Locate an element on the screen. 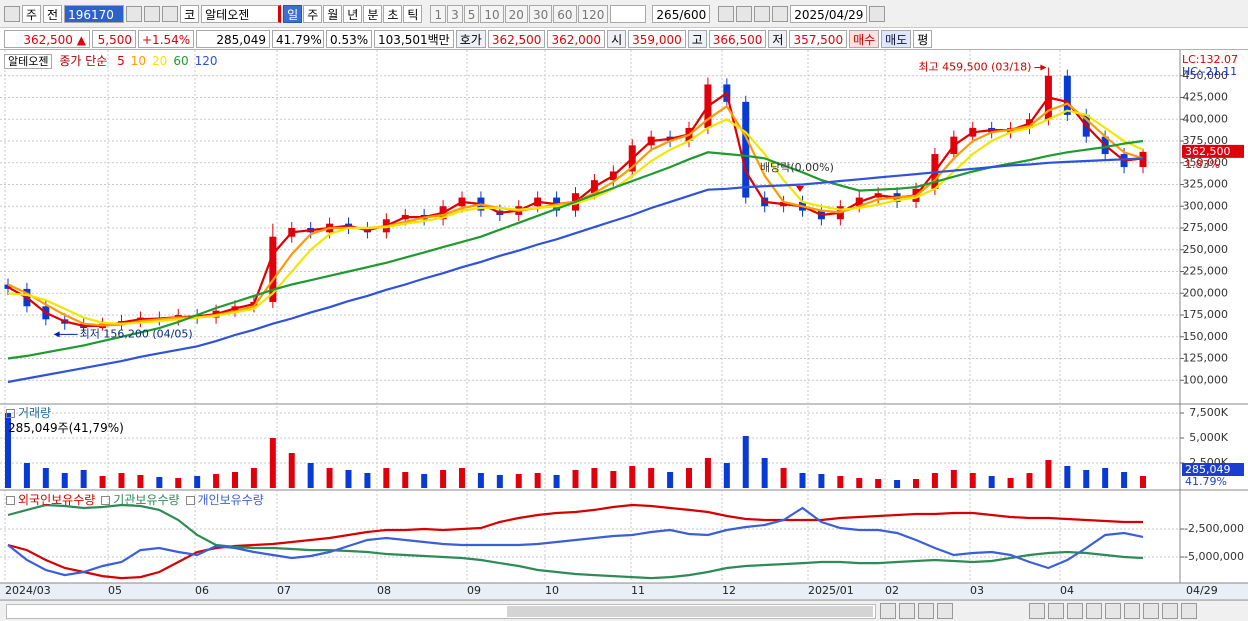 This screenshot has height=621, width=1248. blank-select is located at coordinates (628, 13).